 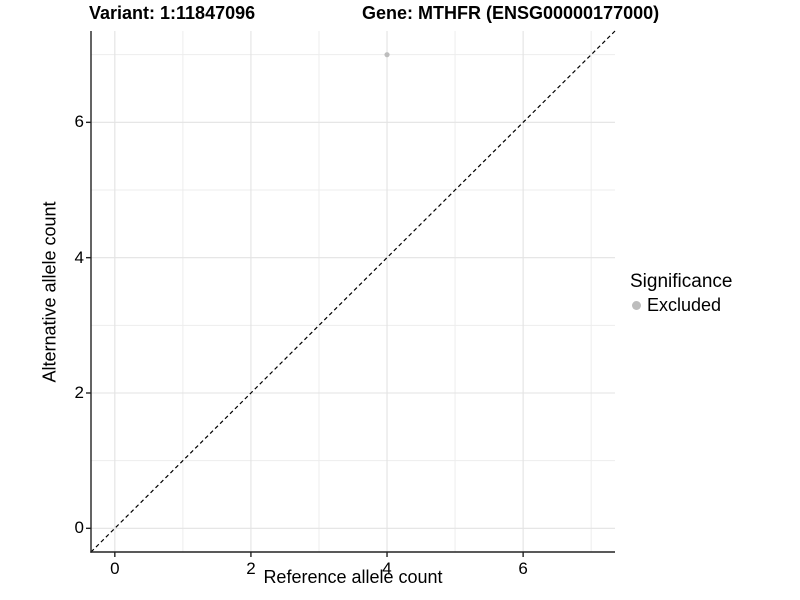 I want to click on y-tick-label: 2, so click(x=79, y=392).